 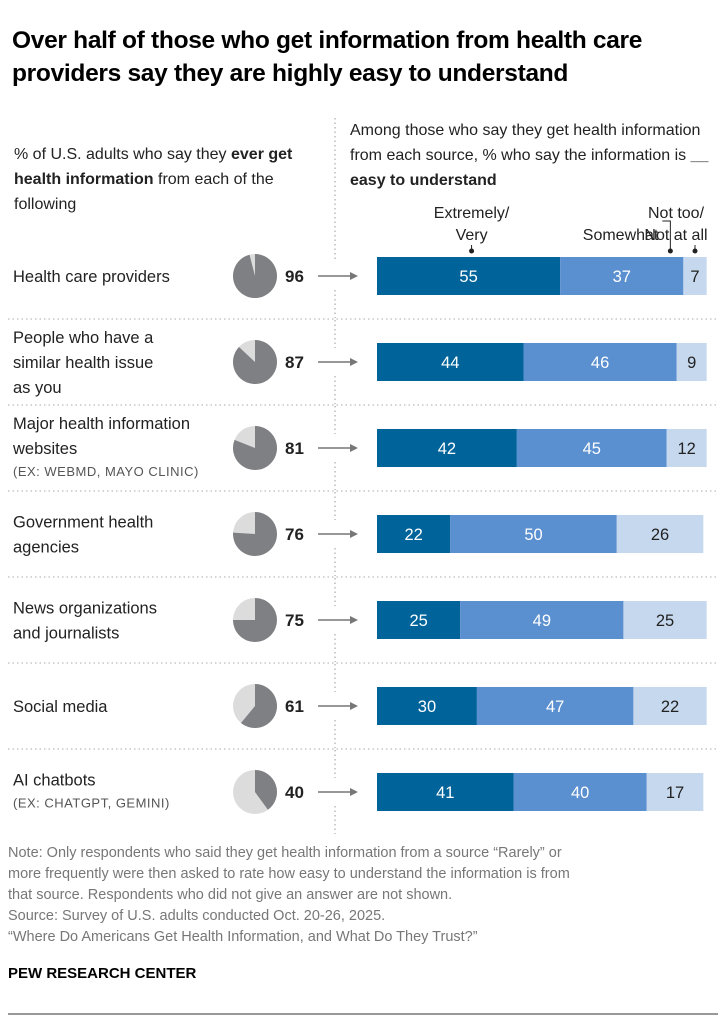 I want to click on category-sublabel: (EX: CHATGPT, GEMINI), so click(x=91, y=803).